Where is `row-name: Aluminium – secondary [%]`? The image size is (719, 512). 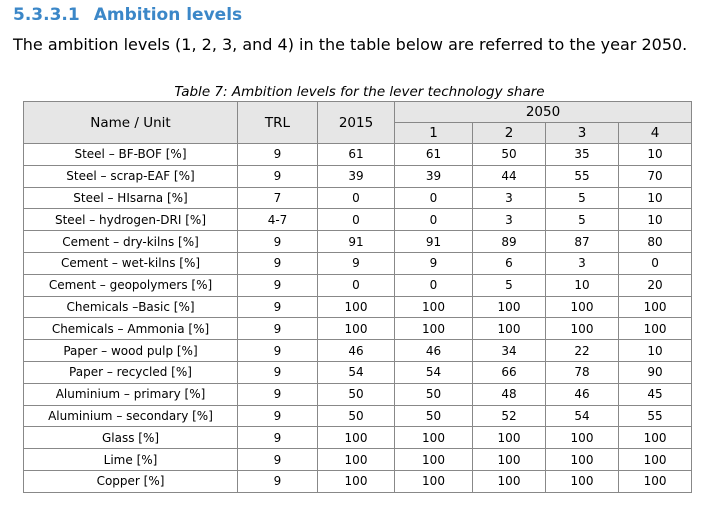
row-name: Aluminium – secondary [%] is located at coordinates (130, 416).